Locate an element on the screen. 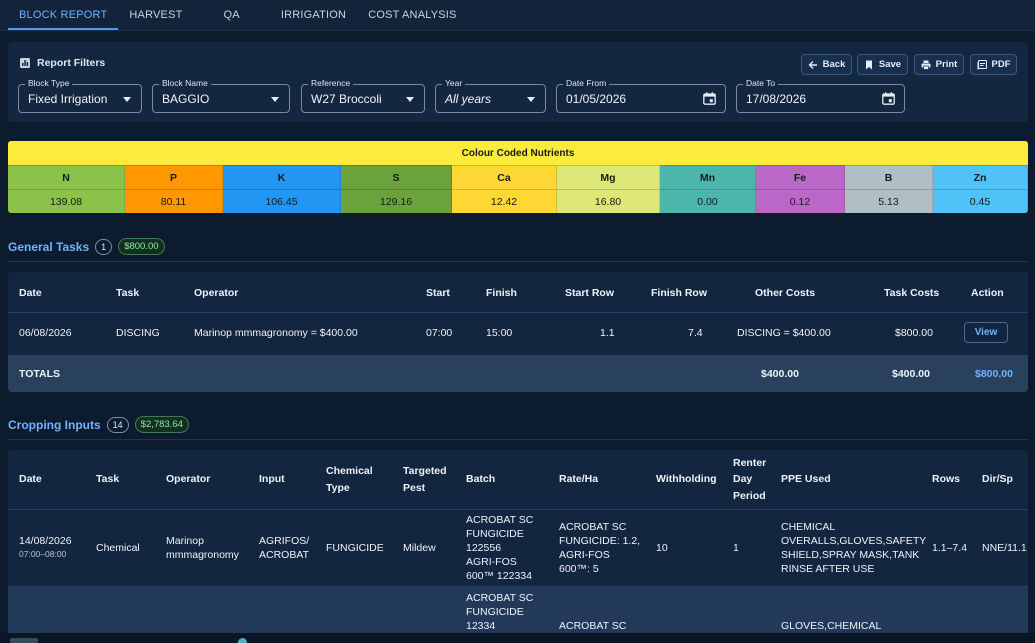  col-header-rate: Rate/Ha is located at coordinates (579, 479).